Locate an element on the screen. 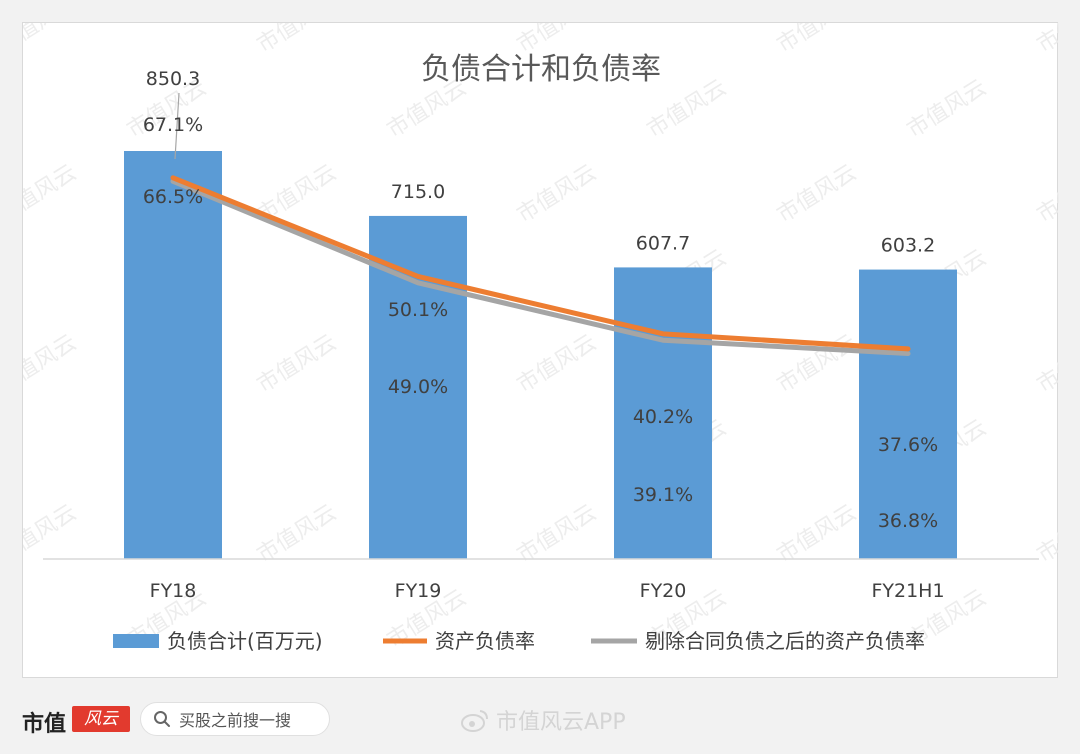 This screenshot has width=1080, height=754. x-tick-label: FY21H1 is located at coordinates (907, 591).